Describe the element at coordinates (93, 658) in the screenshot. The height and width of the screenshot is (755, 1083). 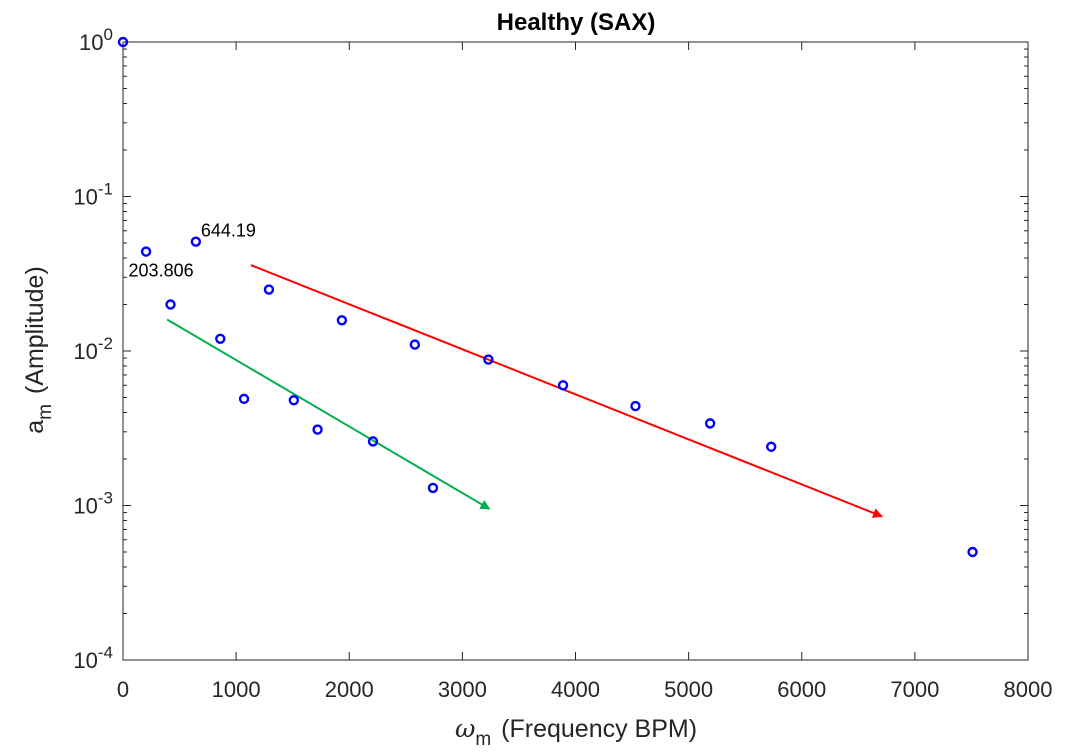
I see `y-tick-label: 10⁻⁴` at that location.